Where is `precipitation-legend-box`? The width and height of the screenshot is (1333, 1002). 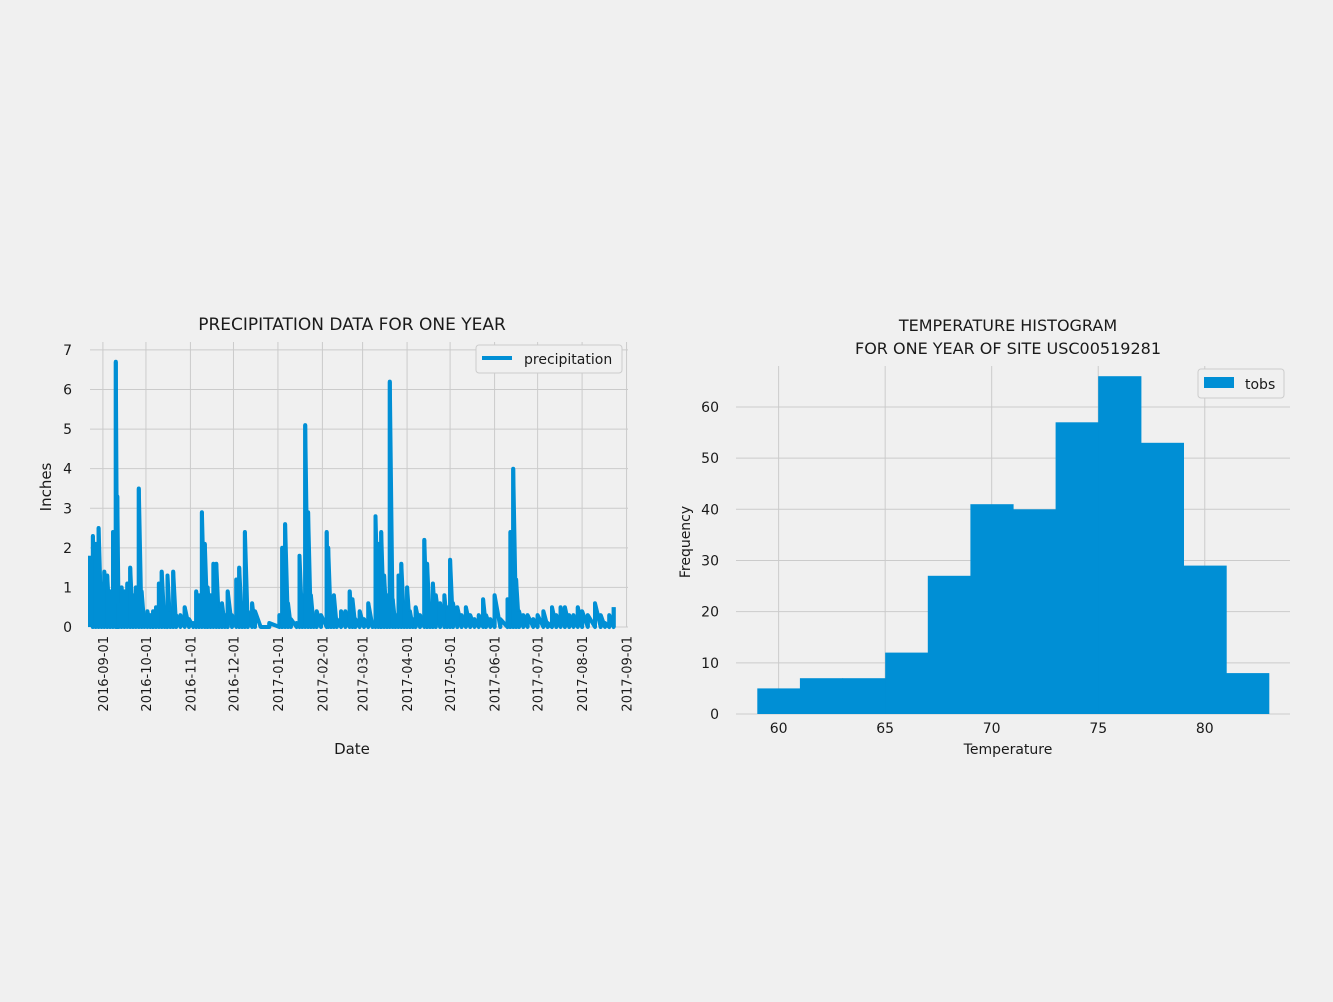 precipitation-legend-box is located at coordinates (549, 359).